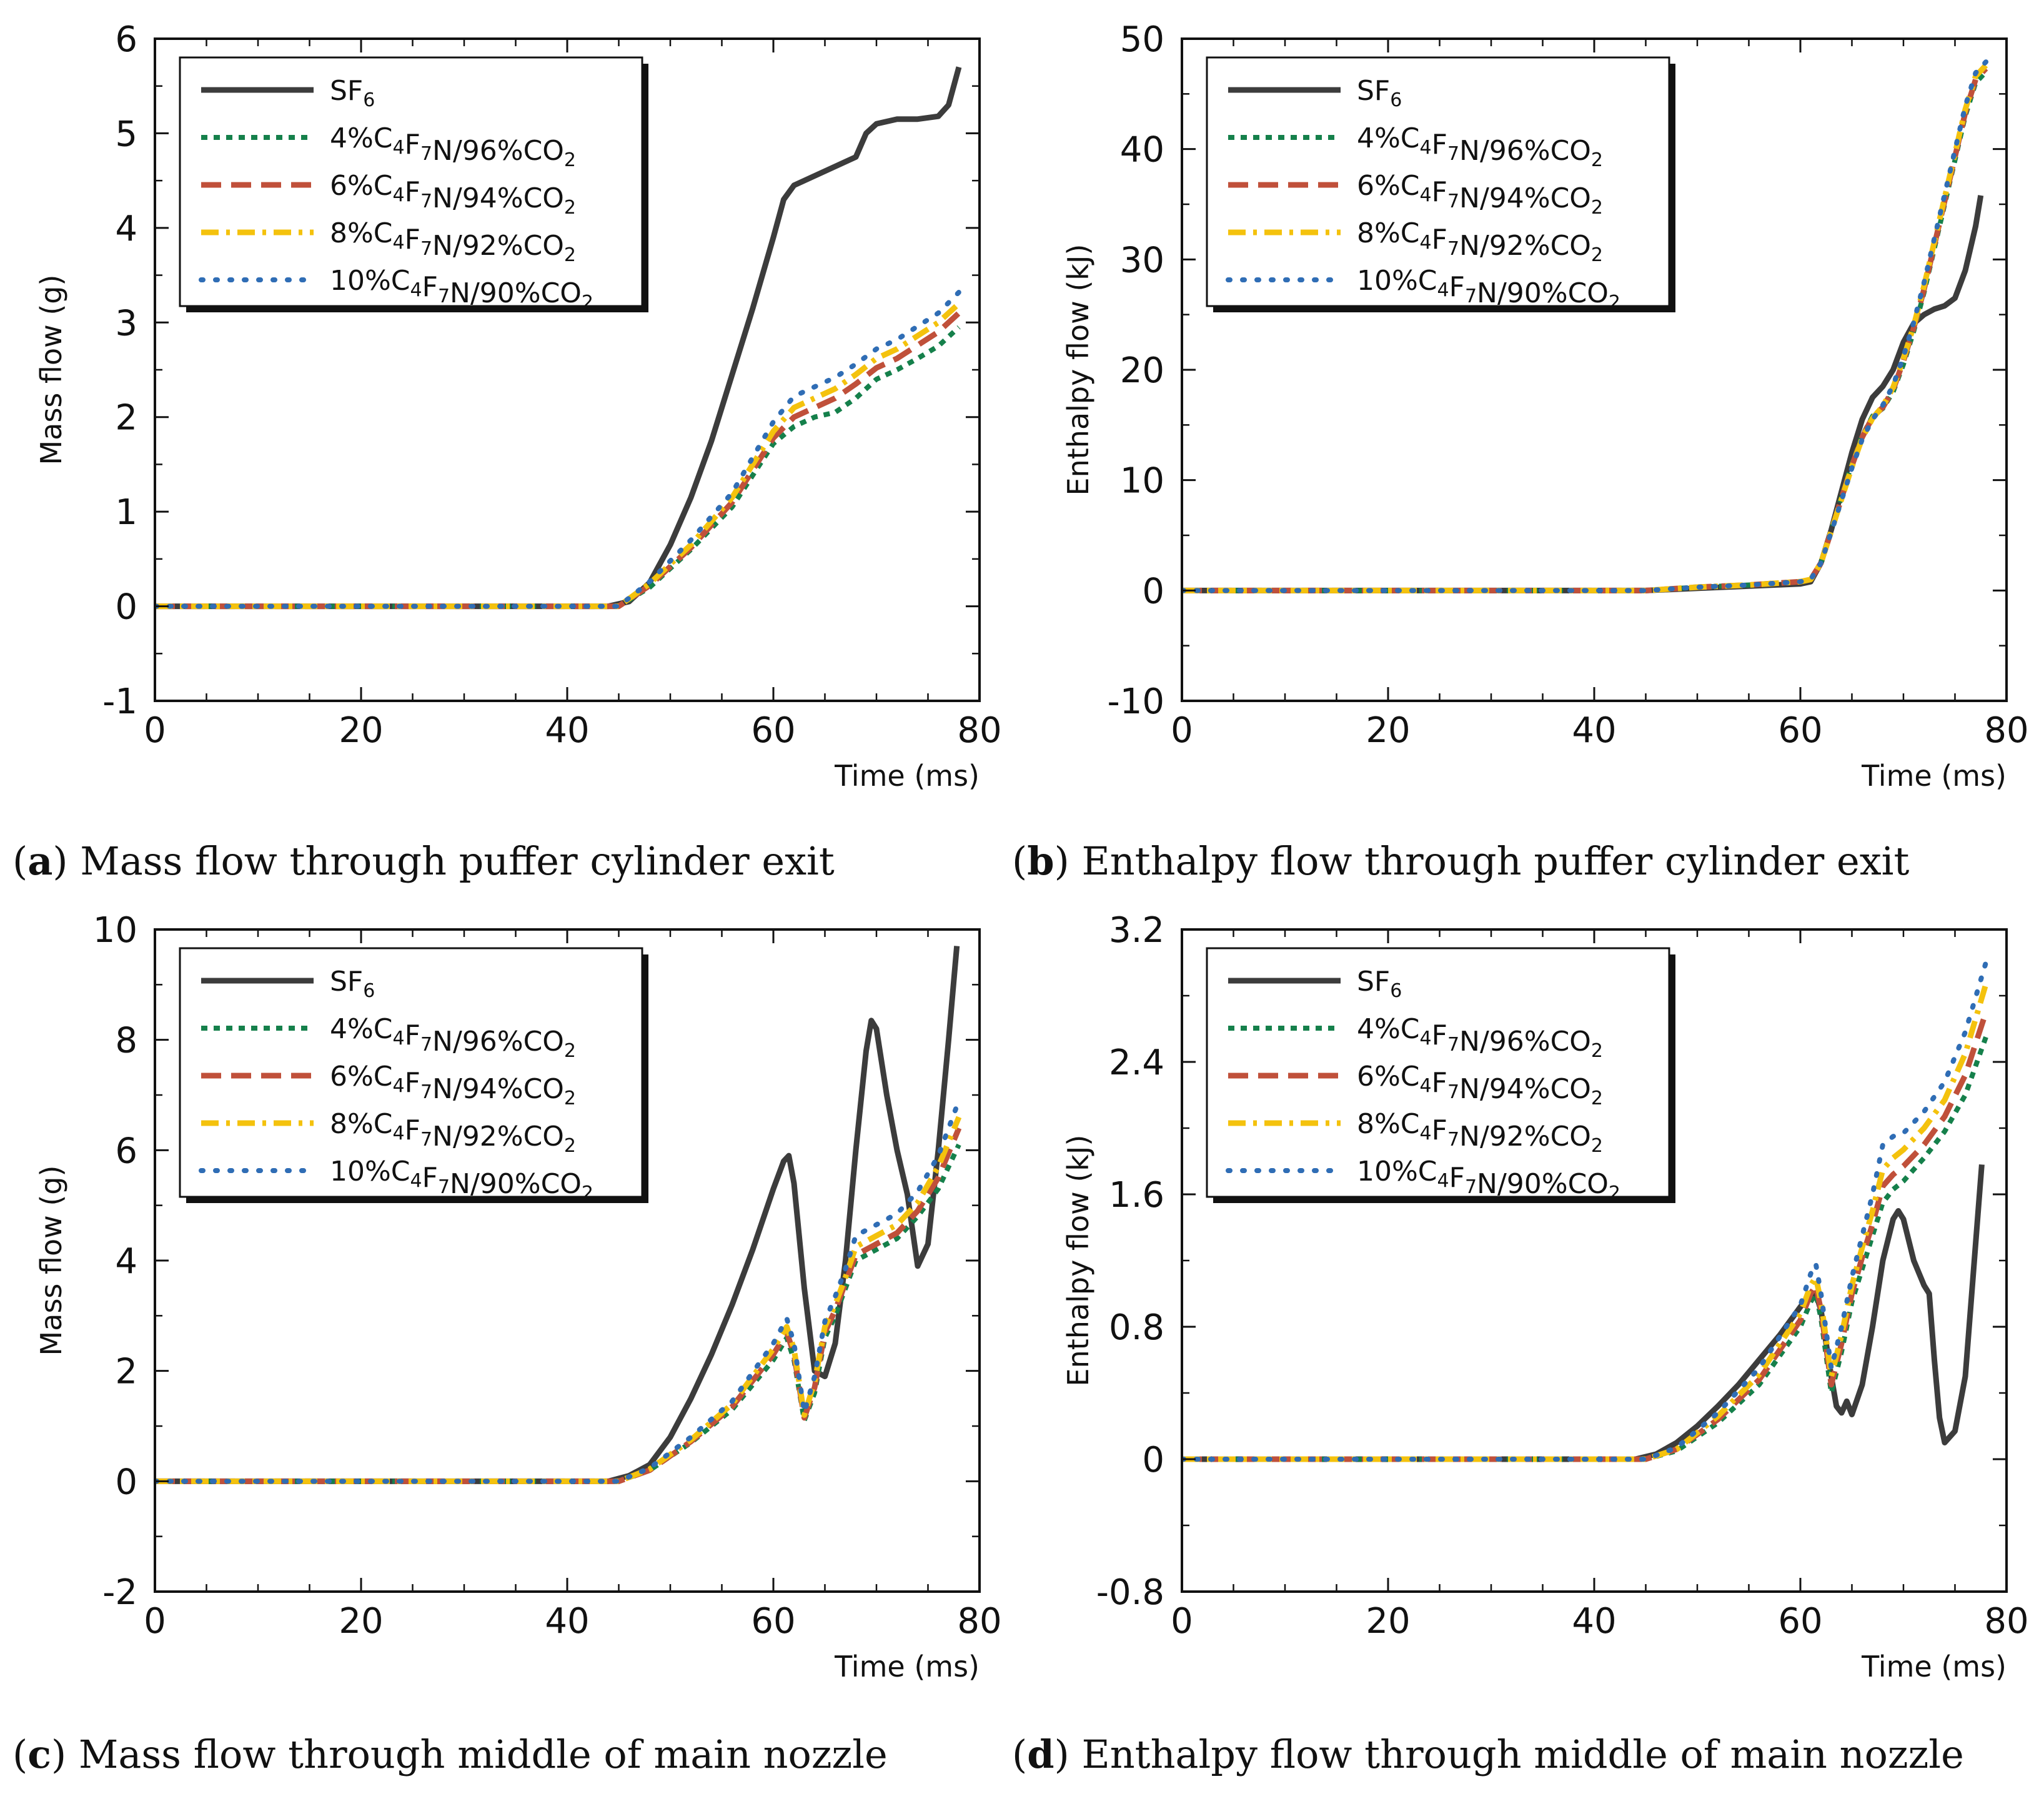 The height and width of the screenshot is (1794, 2044). I want to click on y-tick-label: 2, so click(126, 418).